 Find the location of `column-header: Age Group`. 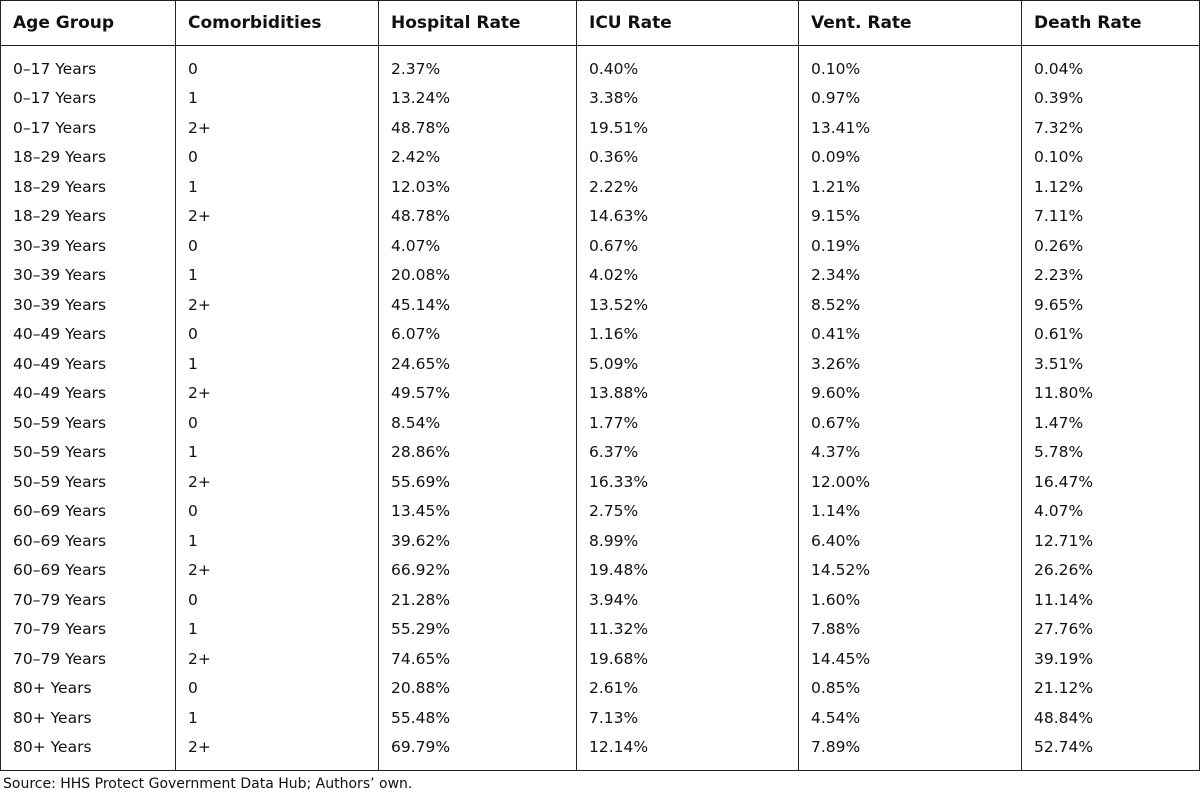

column-header: Age Group is located at coordinates (88, 23).